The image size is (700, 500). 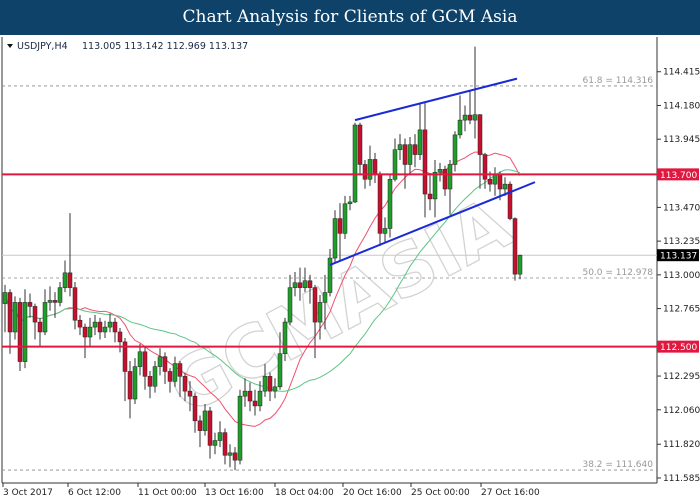 I want to click on symbol-label: USDJPY,H4, so click(x=42, y=46).